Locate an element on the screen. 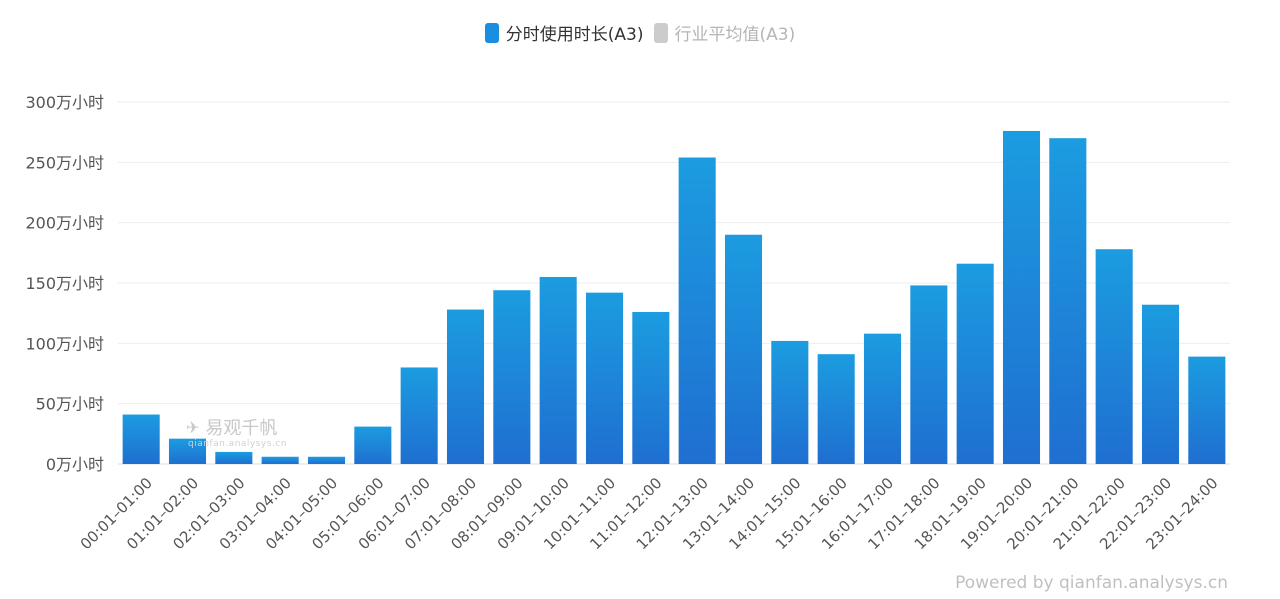 The image size is (1280, 599). y-tick-label: 200万小时 is located at coordinates (64, 223).